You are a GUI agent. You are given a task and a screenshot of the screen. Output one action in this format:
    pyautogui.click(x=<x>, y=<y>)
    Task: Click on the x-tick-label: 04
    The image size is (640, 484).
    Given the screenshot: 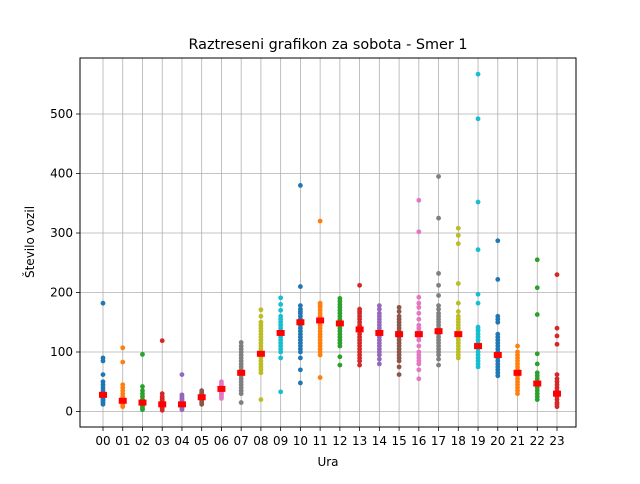 What is the action you would take?
    pyautogui.click(x=181, y=441)
    